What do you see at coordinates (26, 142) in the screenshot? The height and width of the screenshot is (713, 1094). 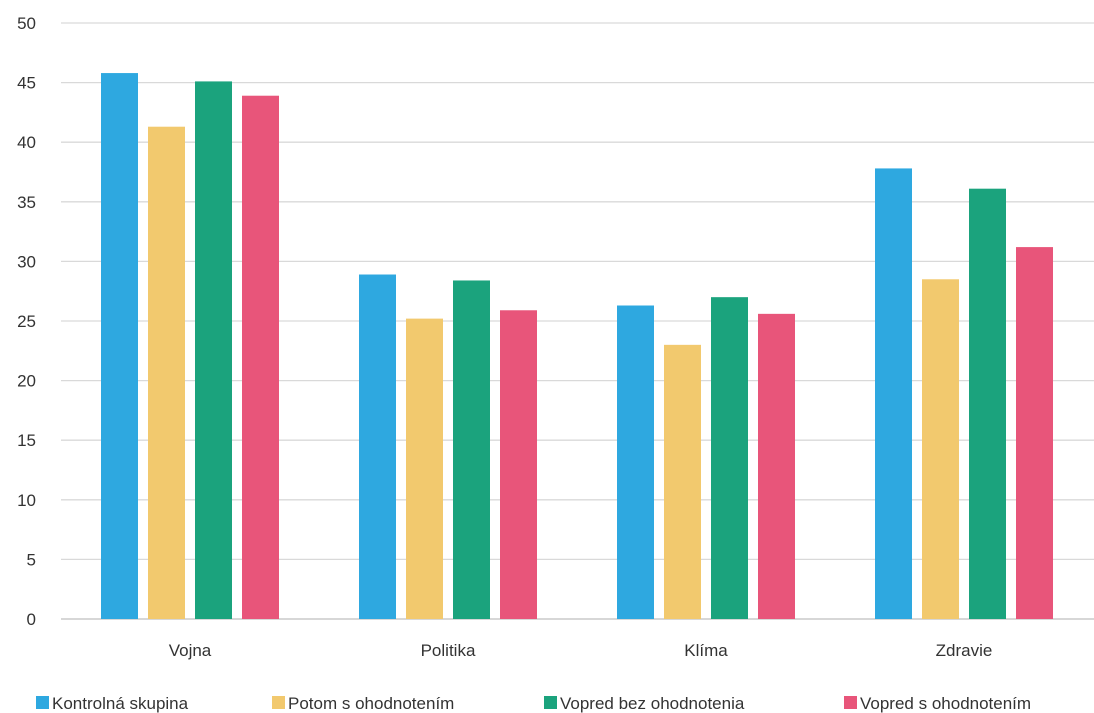 I see `y-tick-label: 40` at bounding box center [26, 142].